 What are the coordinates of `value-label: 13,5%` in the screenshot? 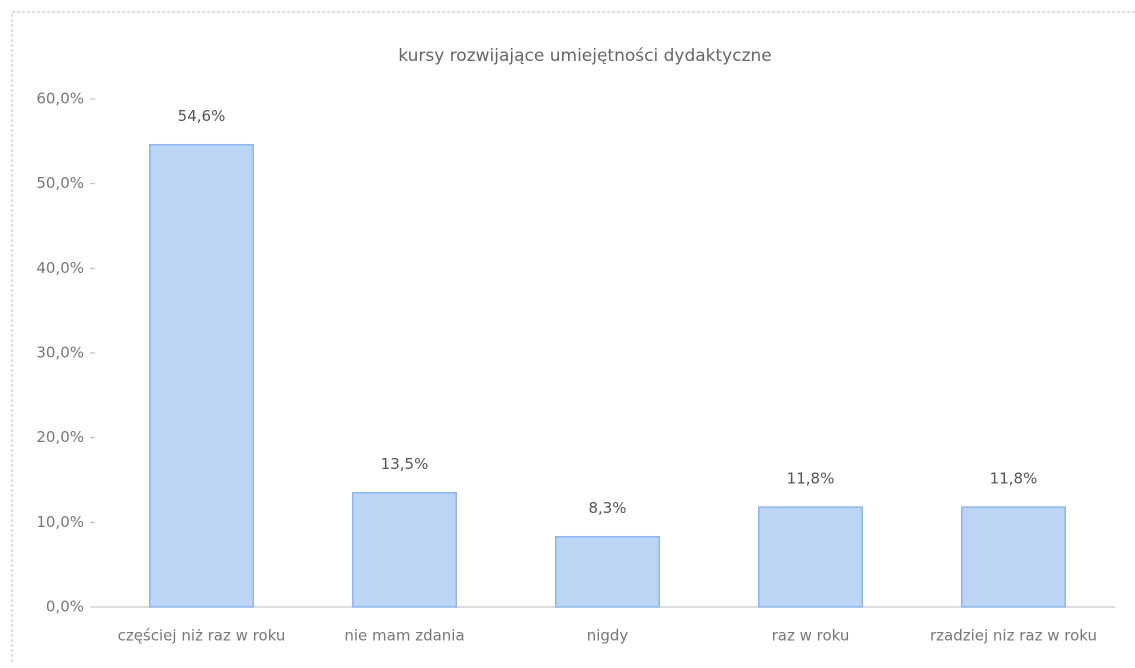 It's located at (405, 464).